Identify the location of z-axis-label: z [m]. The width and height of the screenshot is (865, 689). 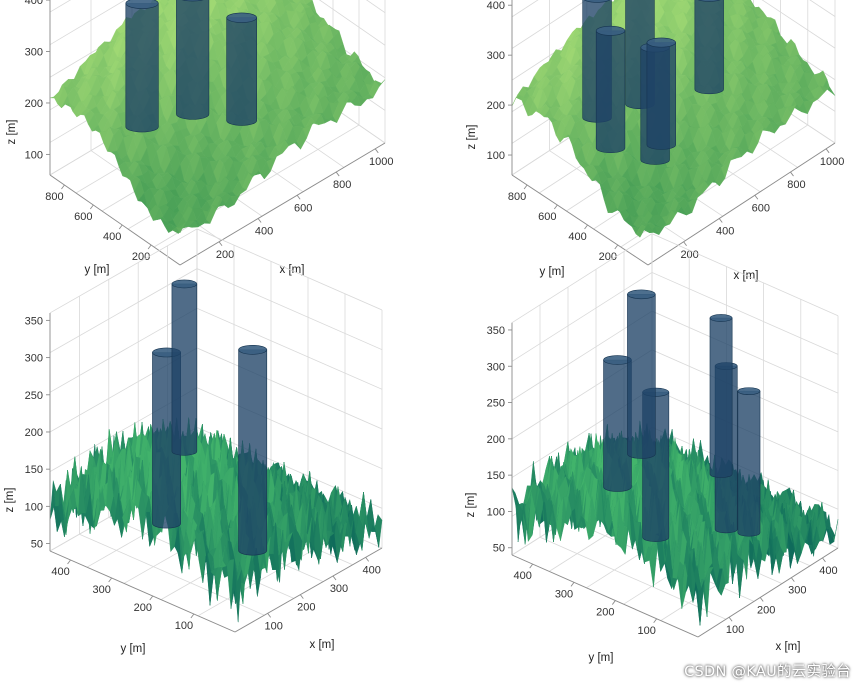
(10, 500).